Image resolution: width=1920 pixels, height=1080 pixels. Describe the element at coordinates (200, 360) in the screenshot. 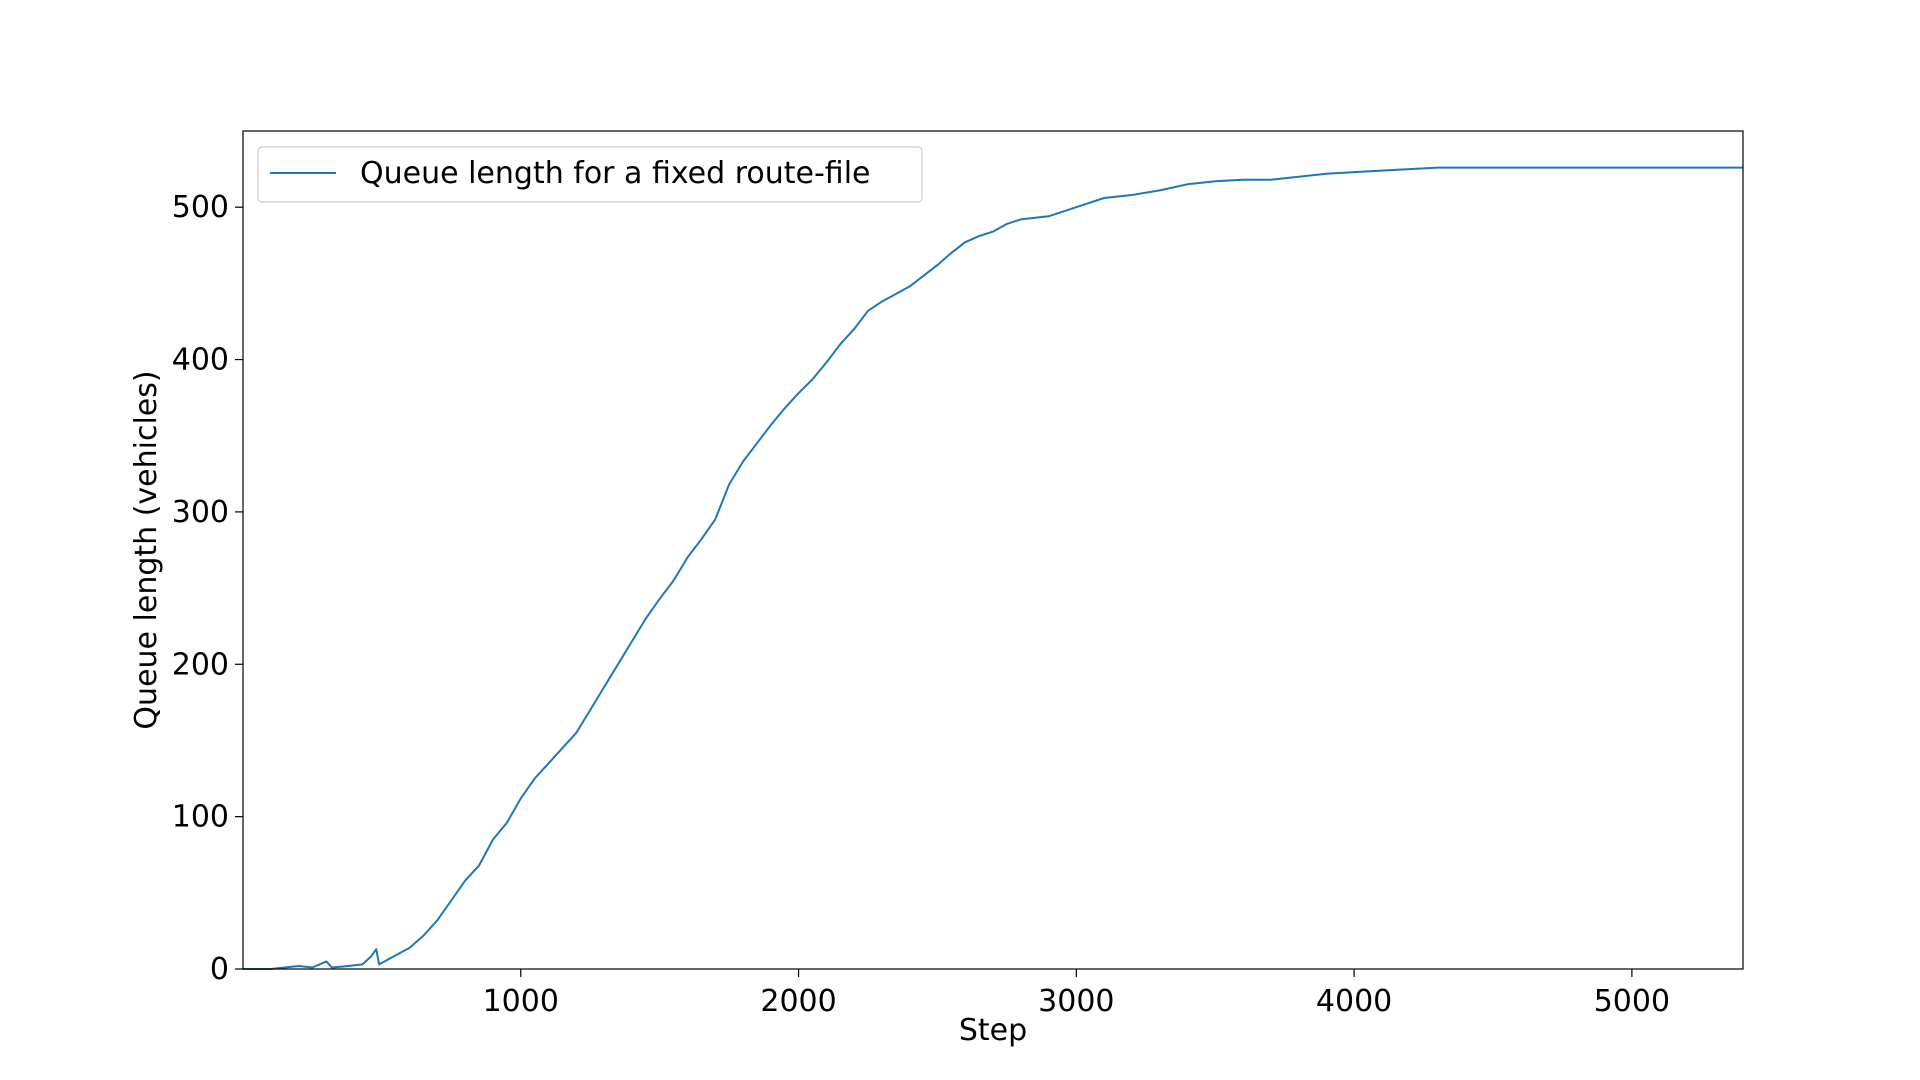

I see `y-tick-label: 400` at that location.